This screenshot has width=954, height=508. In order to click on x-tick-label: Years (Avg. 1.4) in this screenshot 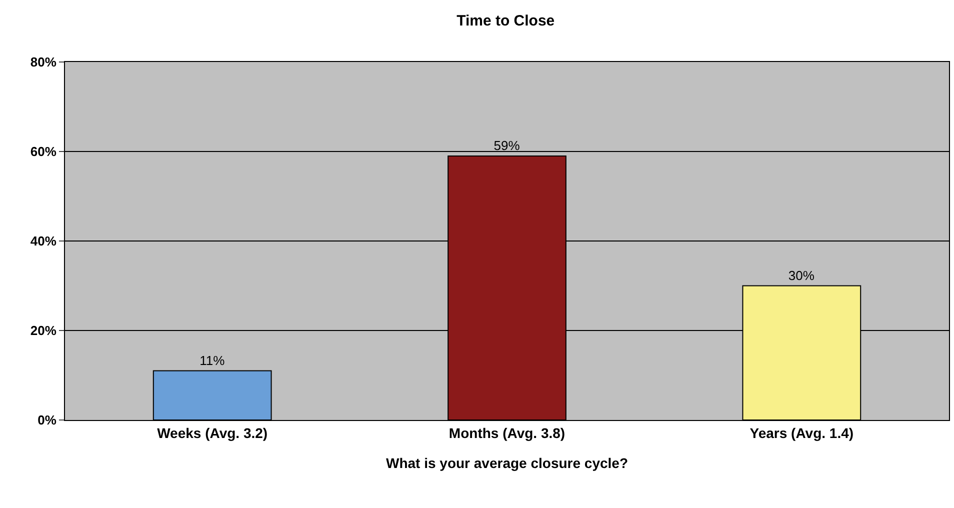, I will do `click(802, 432)`.